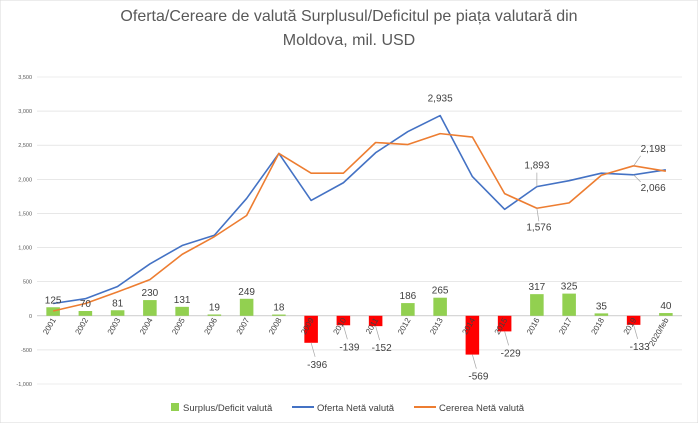  What do you see at coordinates (375, 321) in the screenshot?
I see `bar-2011` at bounding box center [375, 321].